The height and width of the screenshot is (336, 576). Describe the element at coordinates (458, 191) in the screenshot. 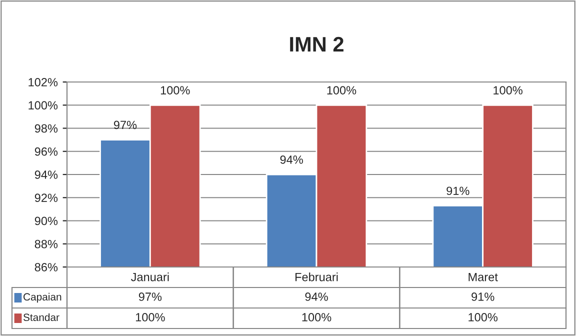

I see `text: 91%` at that location.